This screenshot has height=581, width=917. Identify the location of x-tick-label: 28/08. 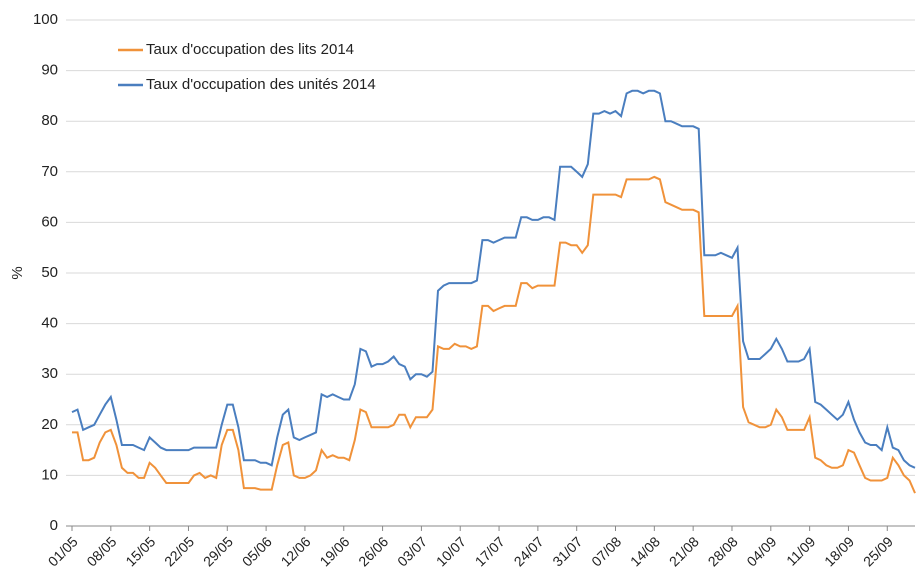
(723, 551).